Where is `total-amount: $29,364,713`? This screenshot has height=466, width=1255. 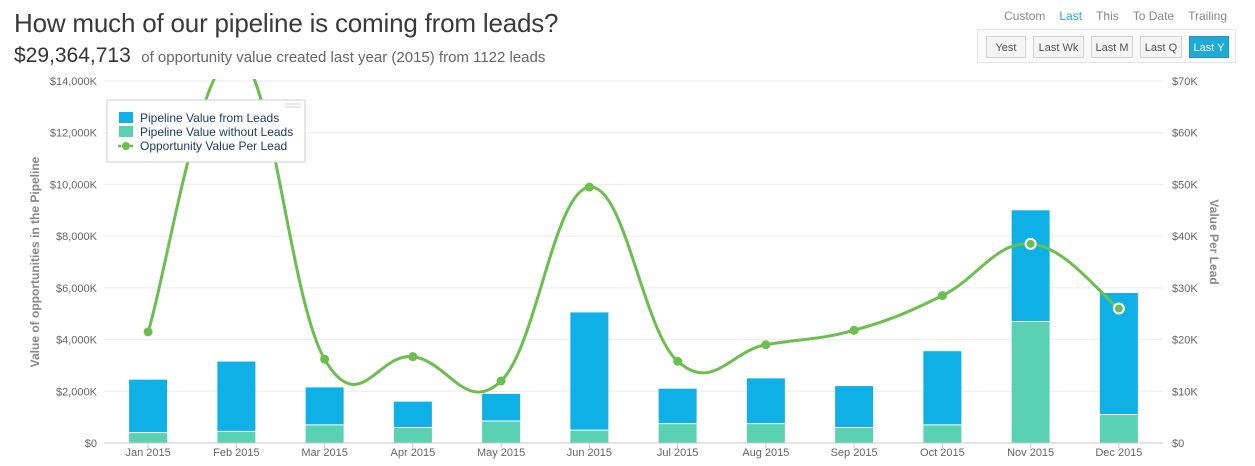 total-amount: $29,364,713 is located at coordinates (72, 55).